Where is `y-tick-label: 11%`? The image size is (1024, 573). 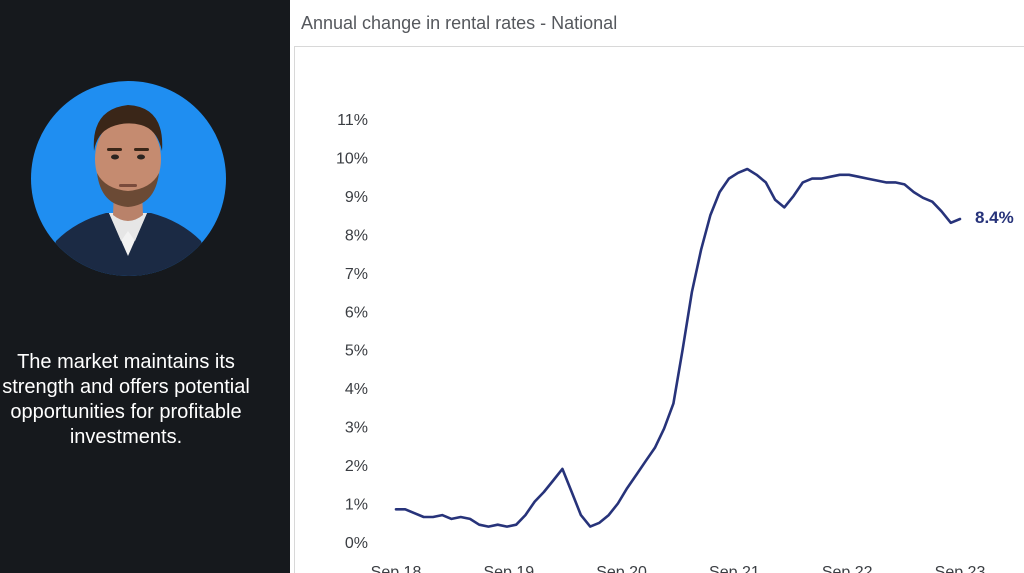 y-tick-label: 11% is located at coordinates (352, 120).